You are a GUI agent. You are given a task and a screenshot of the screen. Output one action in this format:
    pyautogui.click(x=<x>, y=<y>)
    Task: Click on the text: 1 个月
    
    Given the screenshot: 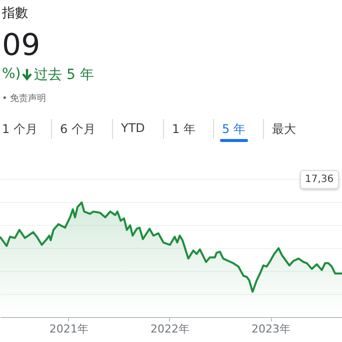 What is the action you would take?
    pyautogui.click(x=20, y=129)
    